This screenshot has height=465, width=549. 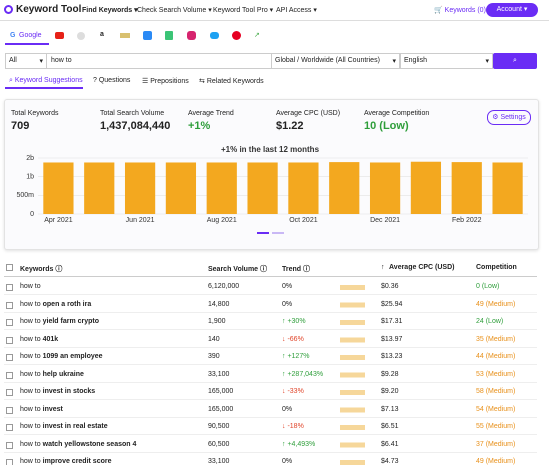 What do you see at coordinates (496, 267) in the screenshot?
I see `column-header: Competition` at bounding box center [496, 267].